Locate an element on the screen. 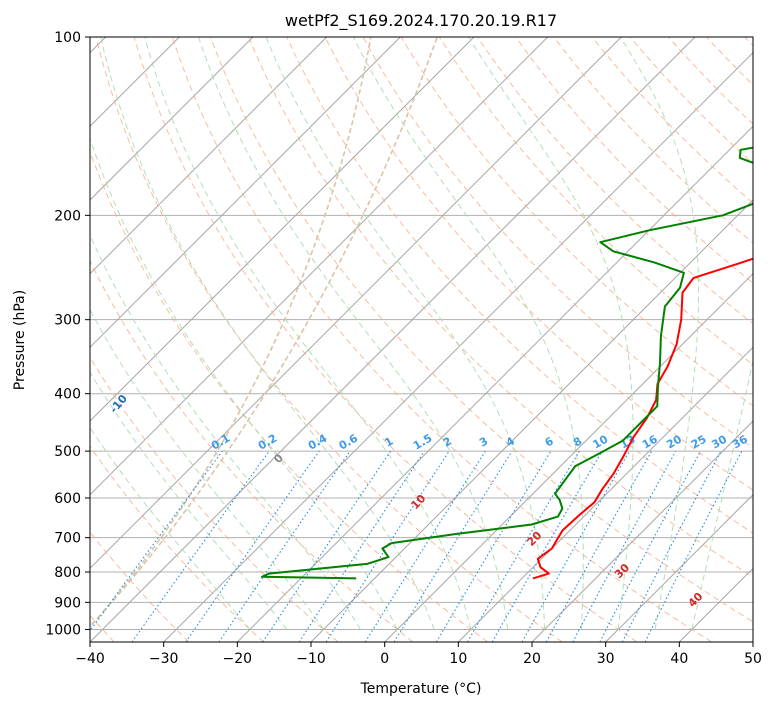 Image resolution: width=775 pixels, height=708 pixels. chart-title: wetPf2_S169.2024.170.20.19.R17 is located at coordinates (421, 21).